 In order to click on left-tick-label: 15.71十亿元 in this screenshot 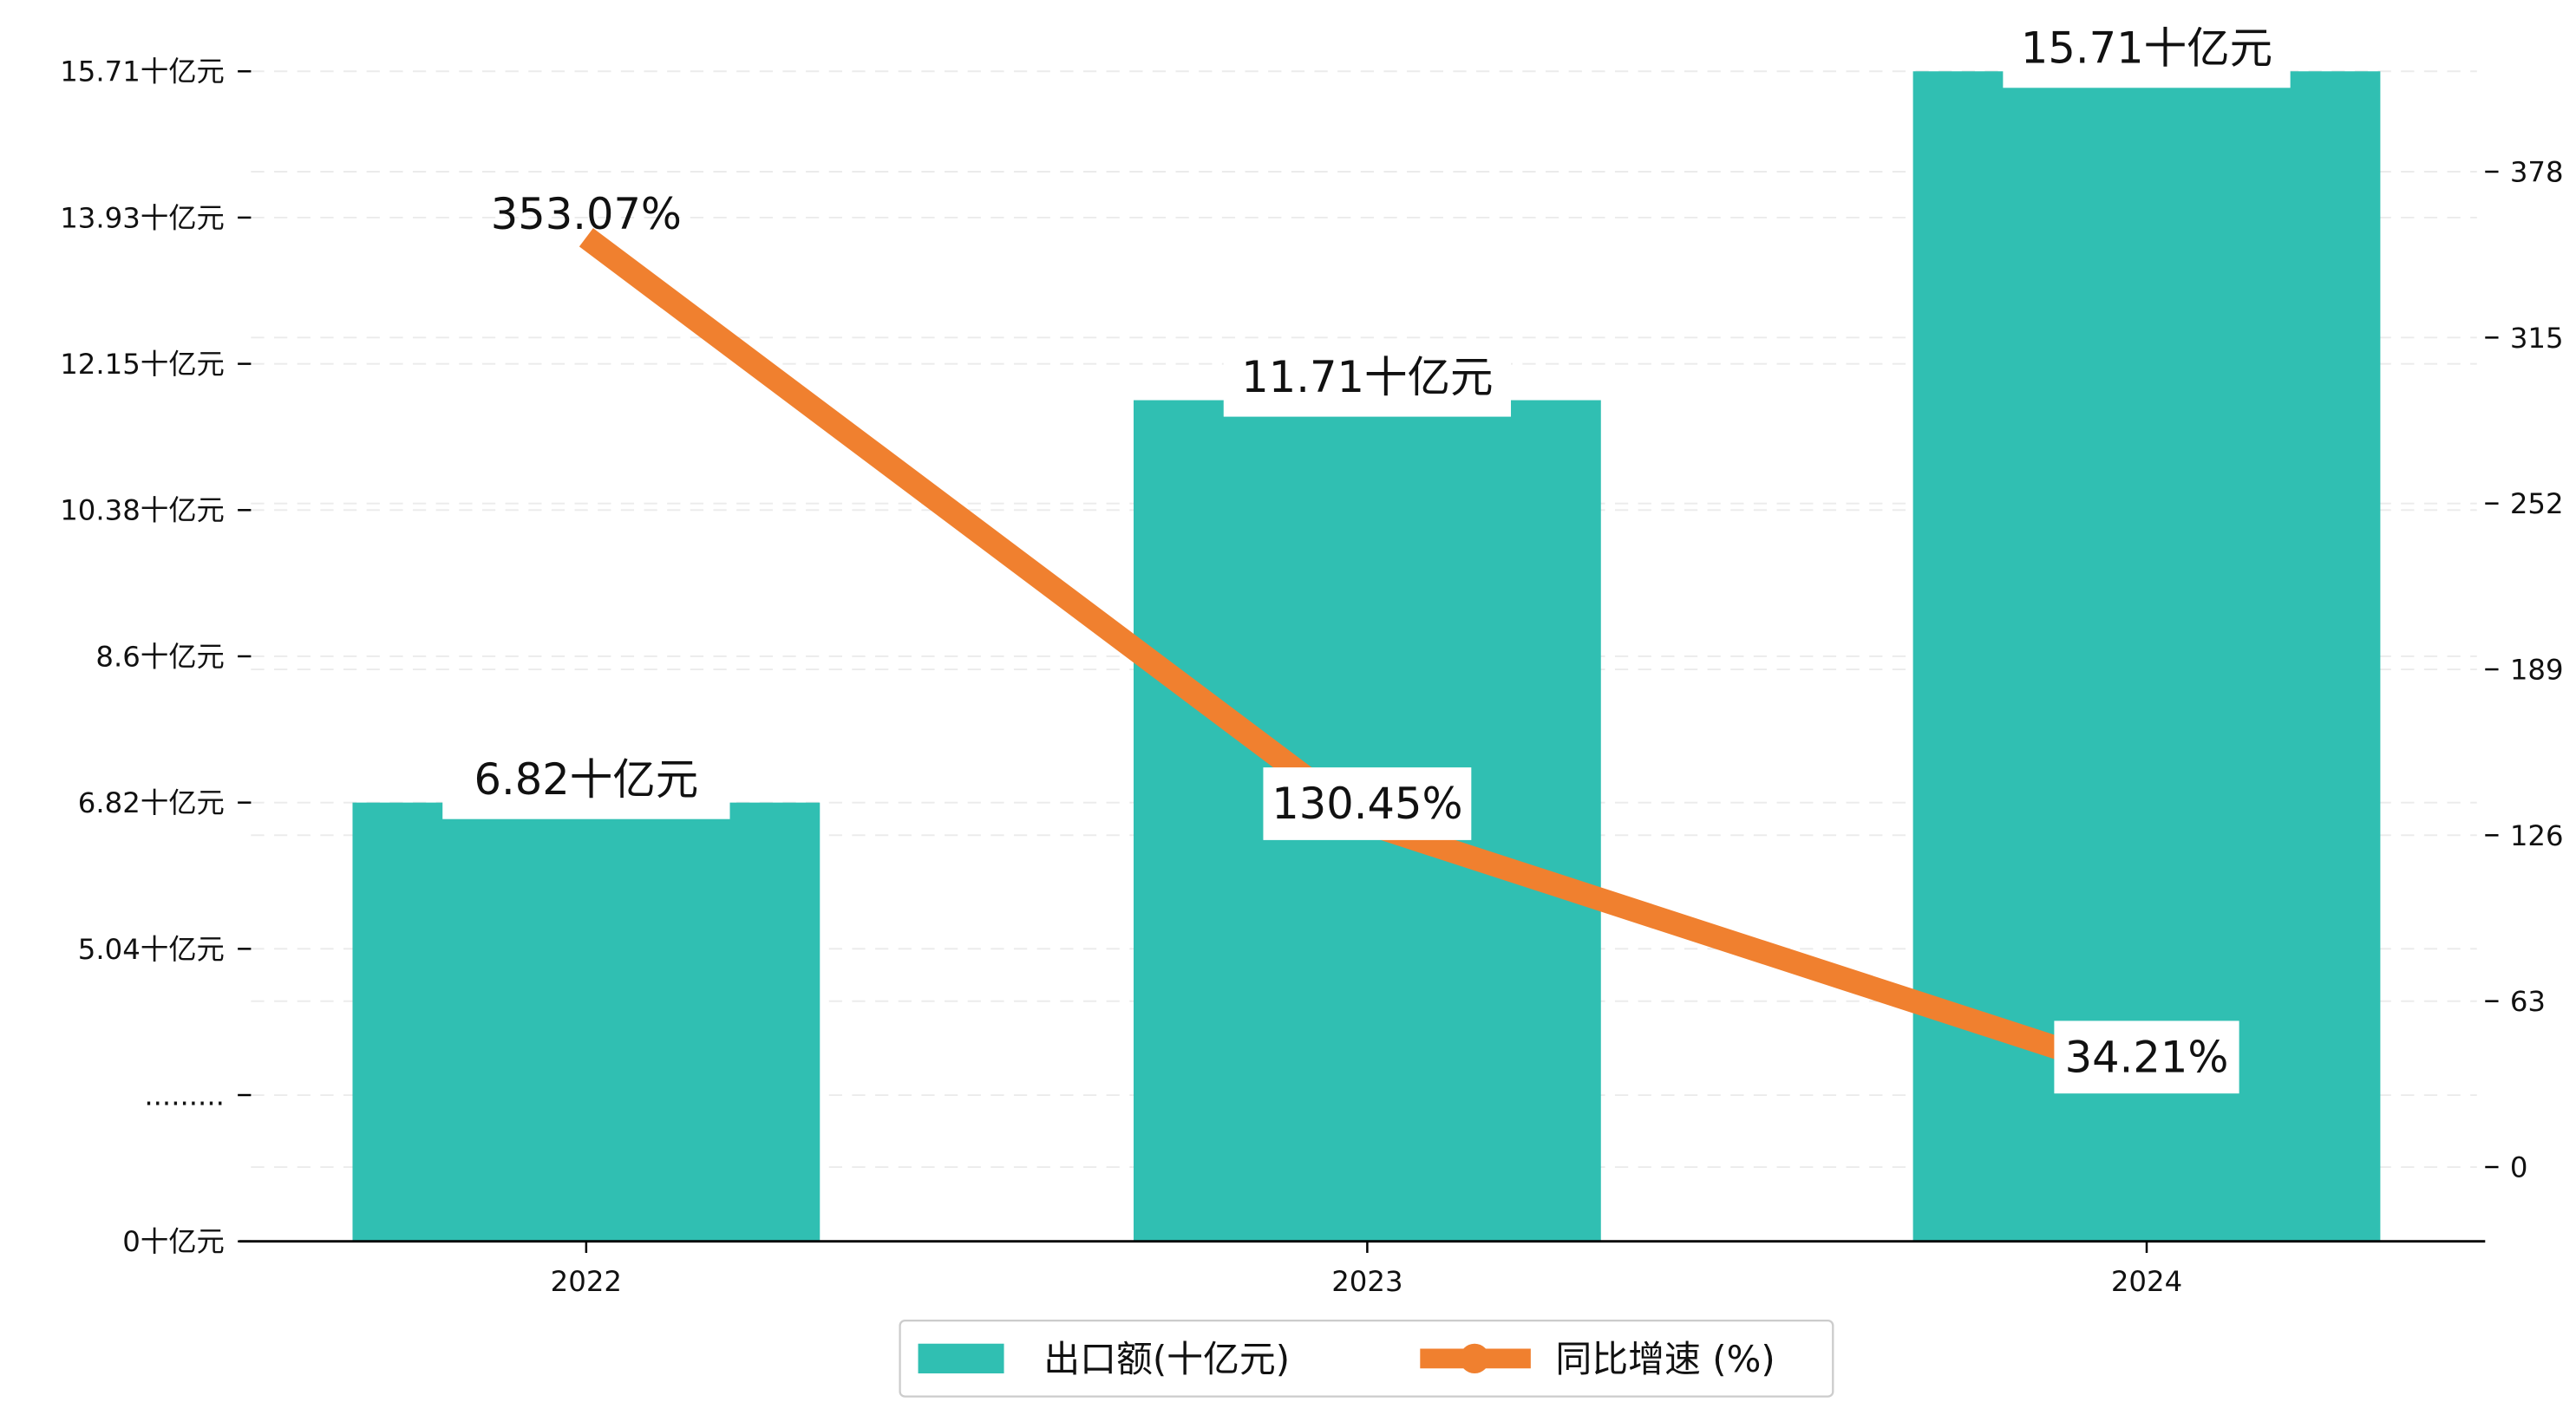, I will do `click(142, 71)`.